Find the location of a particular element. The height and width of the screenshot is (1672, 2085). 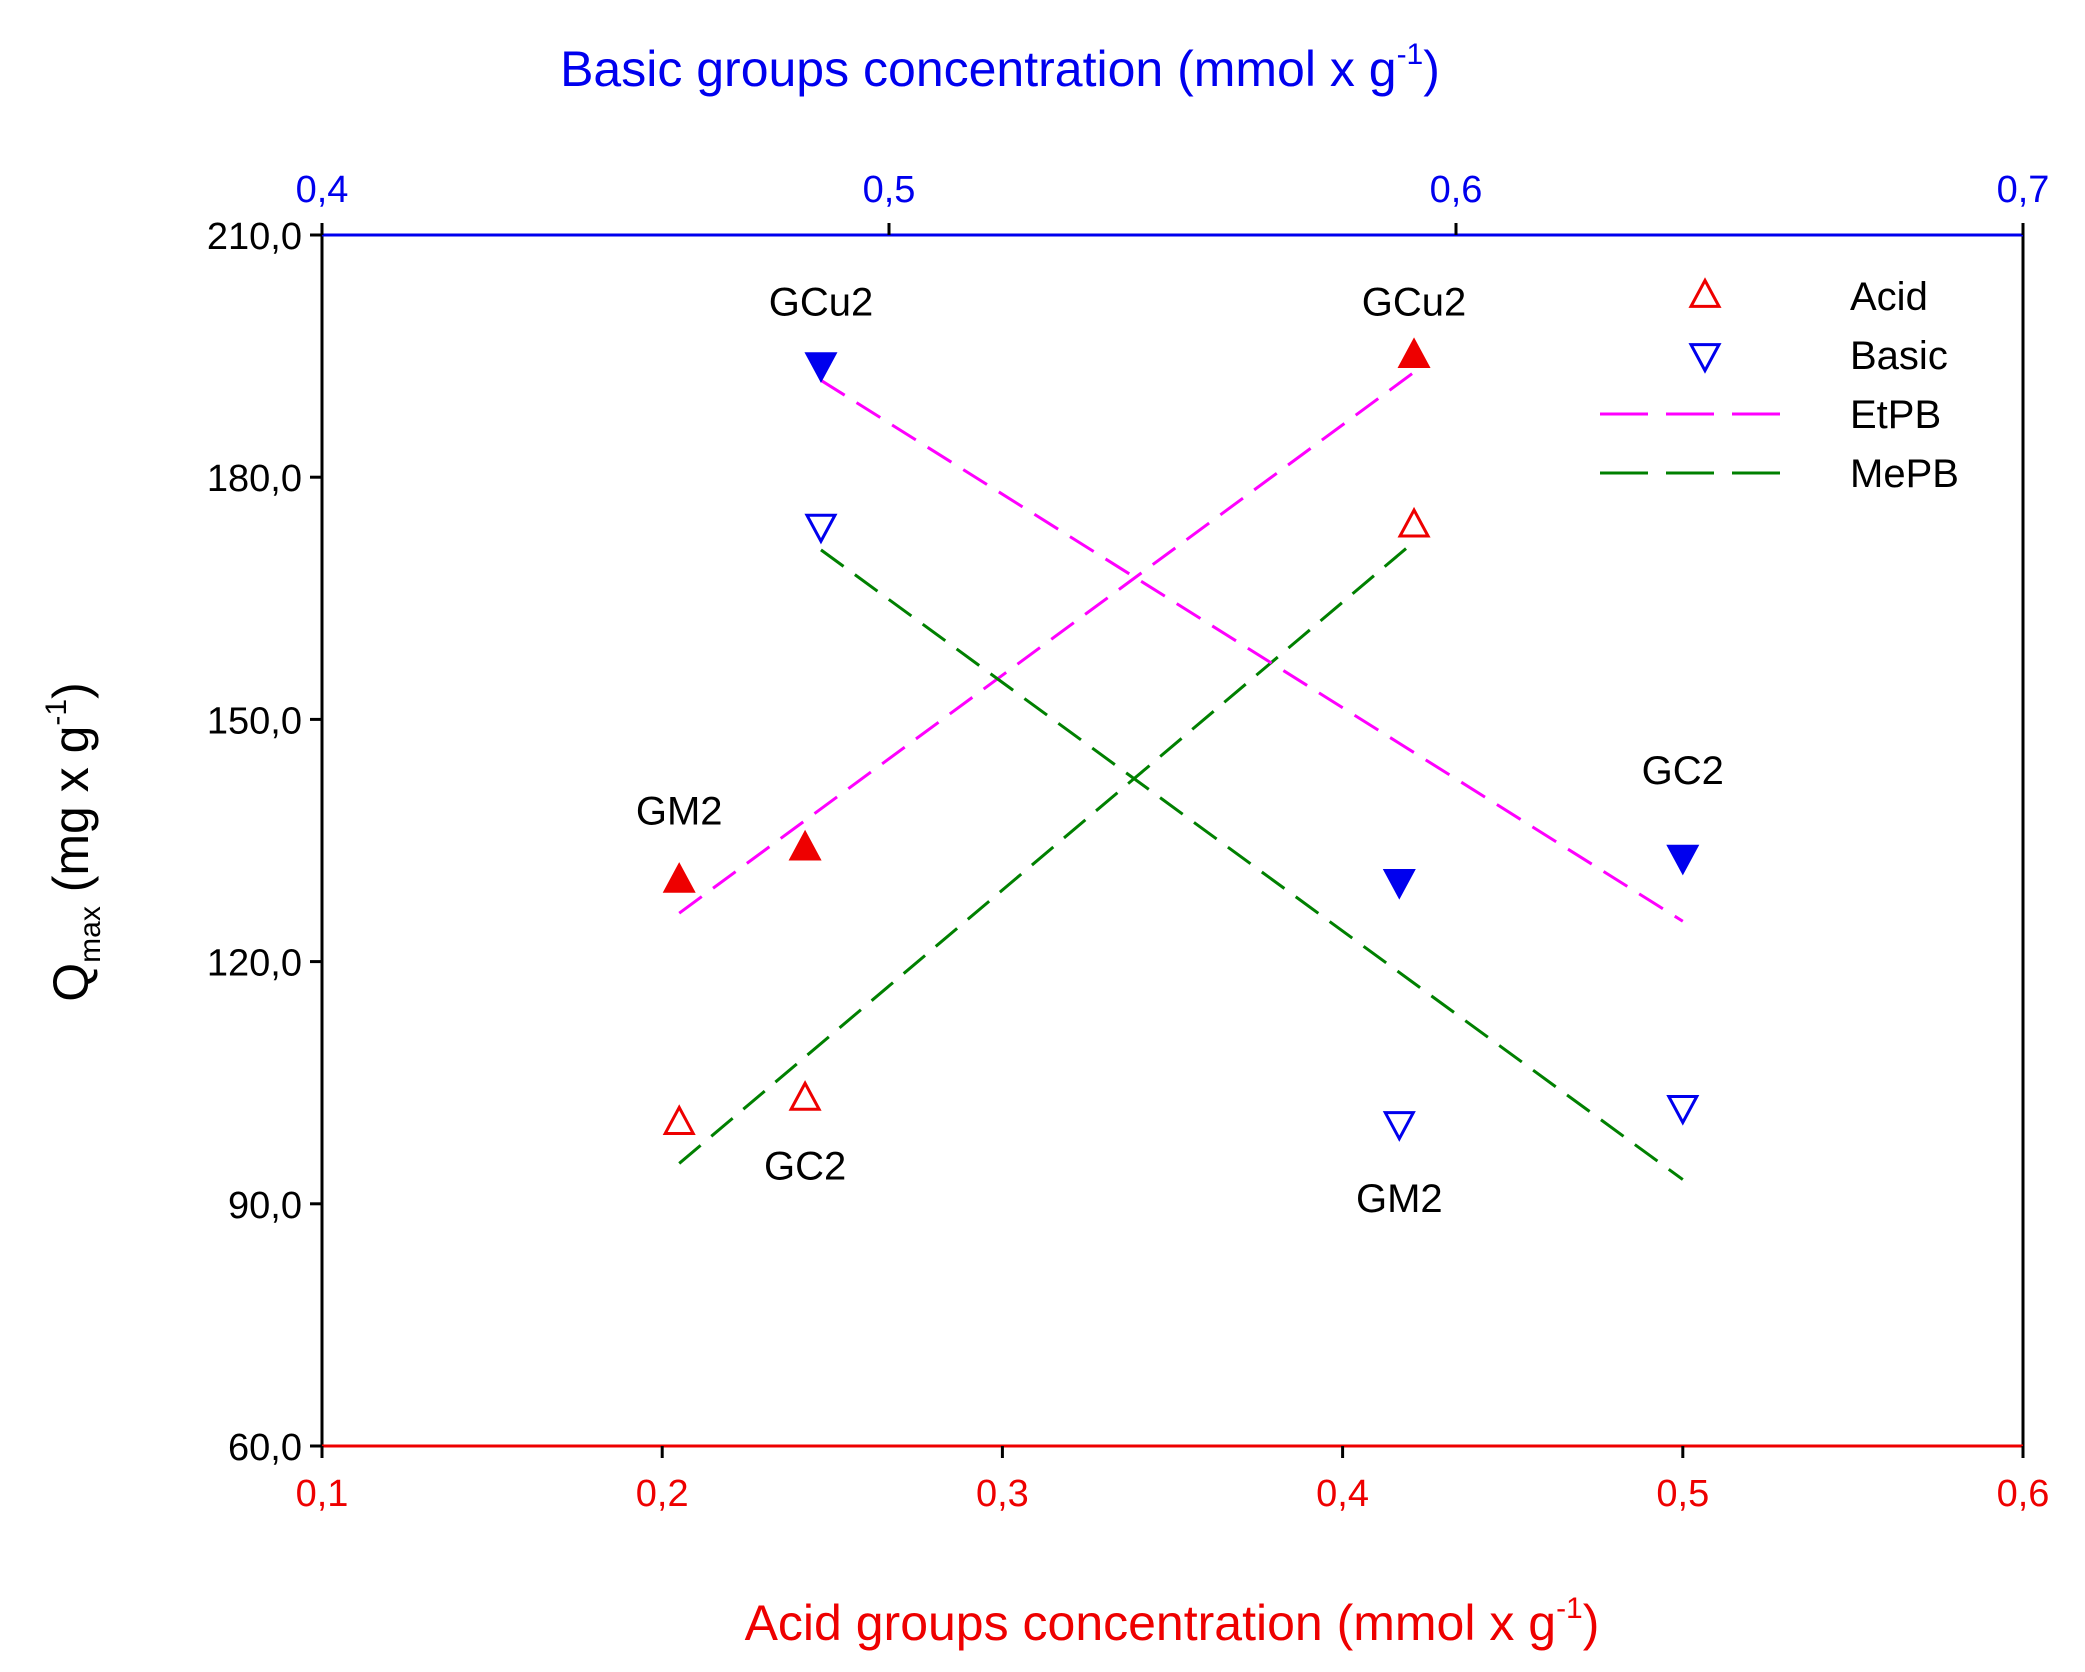

bottom-axis-title-tail: ) is located at coordinates (1591, 1623).